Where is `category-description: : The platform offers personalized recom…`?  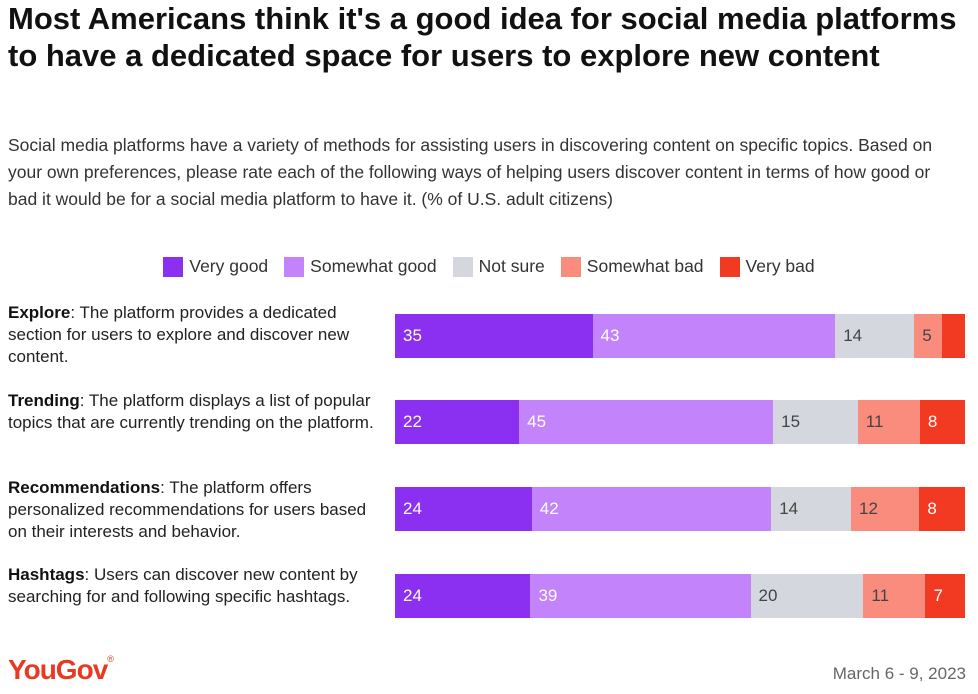
category-description: : The platform offers personalized recom… is located at coordinates (187, 509).